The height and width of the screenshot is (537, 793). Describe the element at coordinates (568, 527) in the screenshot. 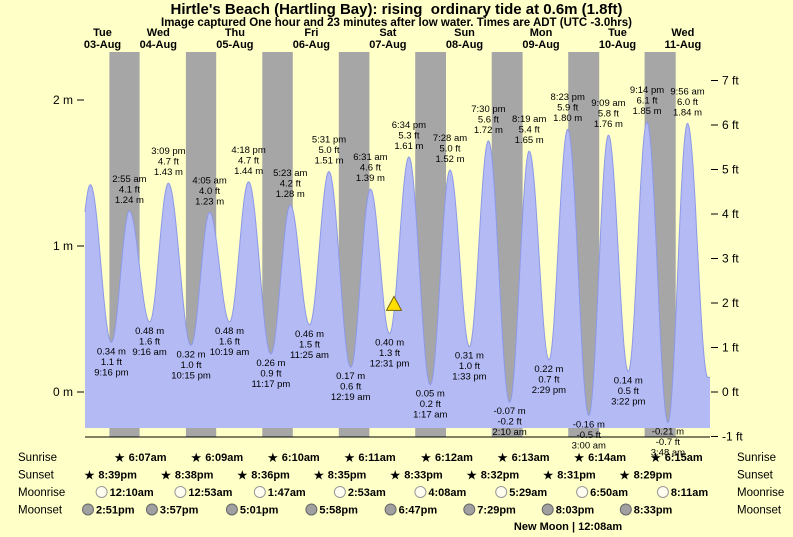

I see `new-moon-note: New Moon | 12:08am` at that location.